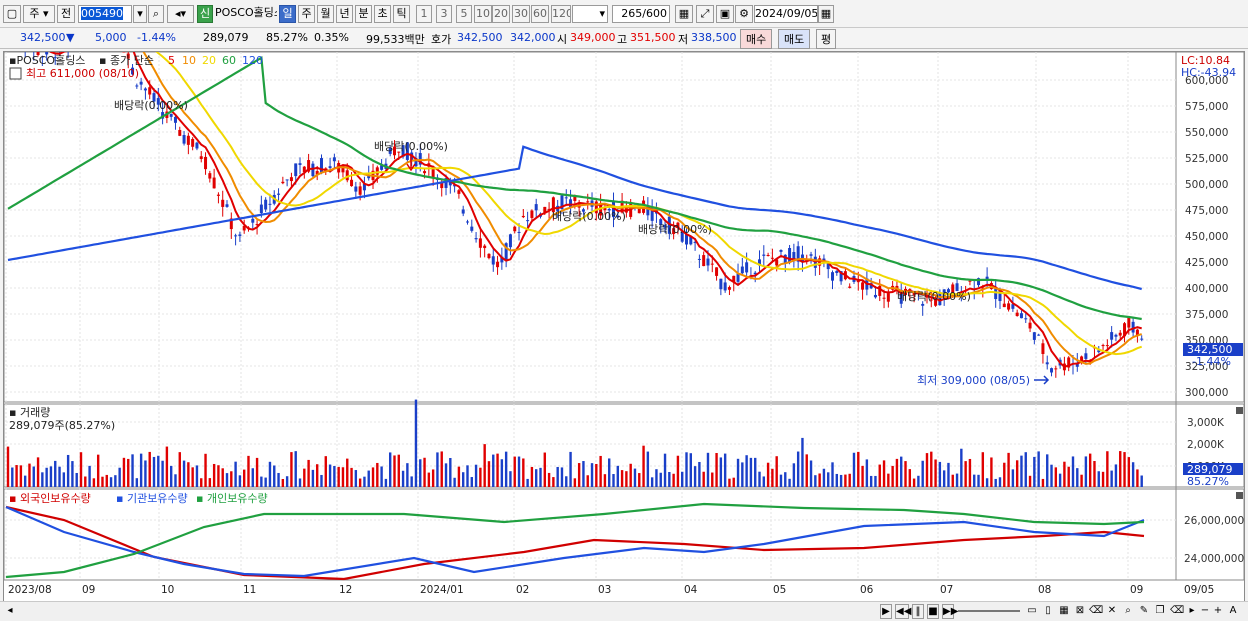 The width and height of the screenshot is (1248, 621). What do you see at coordinates (10, 610) in the screenshot?
I see `scroll-left-icon: ◂` at bounding box center [10, 610].